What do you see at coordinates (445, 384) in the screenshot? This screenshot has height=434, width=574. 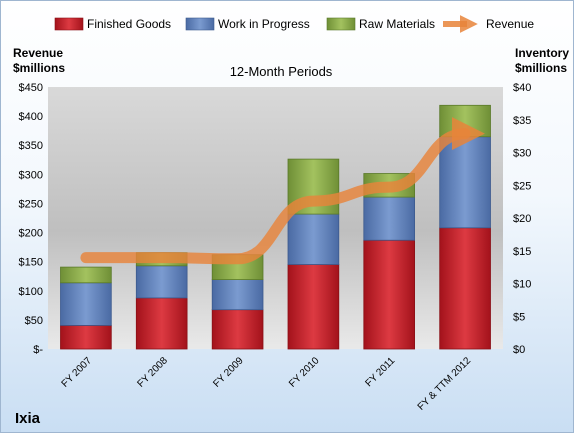 I see `category-label: FY & TTM 2012` at bounding box center [445, 384].